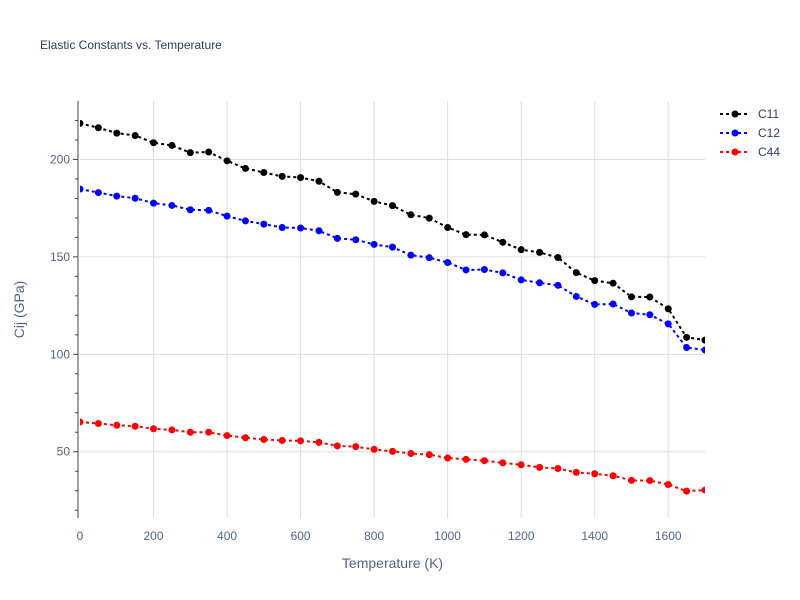 The image size is (800, 600). What do you see at coordinates (60, 354) in the screenshot?
I see `y-tick-label: 100` at bounding box center [60, 354].